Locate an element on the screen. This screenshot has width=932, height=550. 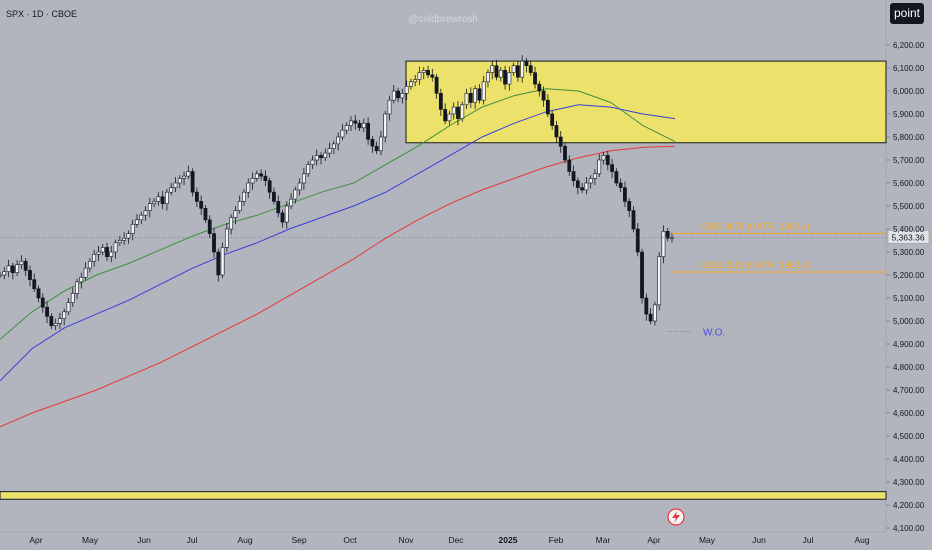
y-tick-label: 4,700.00 is located at coordinates (909, 390).